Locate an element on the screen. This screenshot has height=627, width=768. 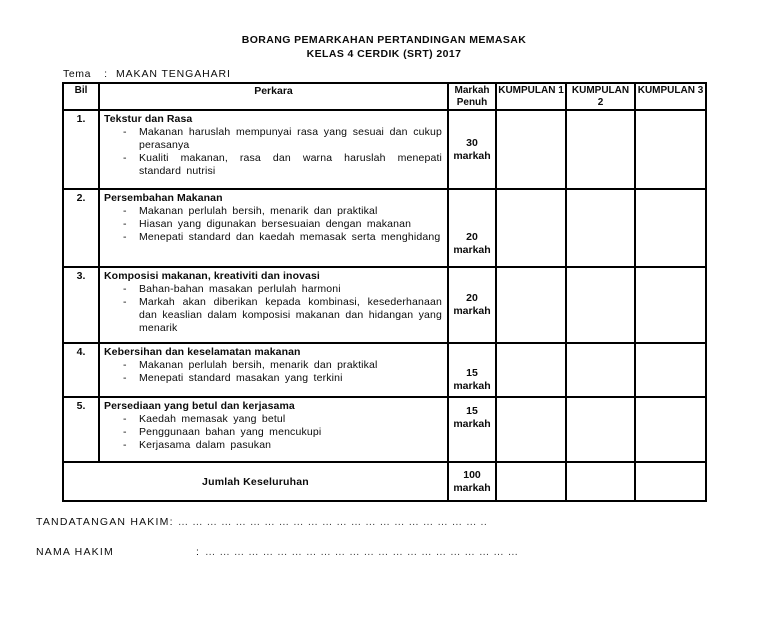
criteria-title: Kebersihan dan keselamatan makanan is located at coordinates (202, 352).